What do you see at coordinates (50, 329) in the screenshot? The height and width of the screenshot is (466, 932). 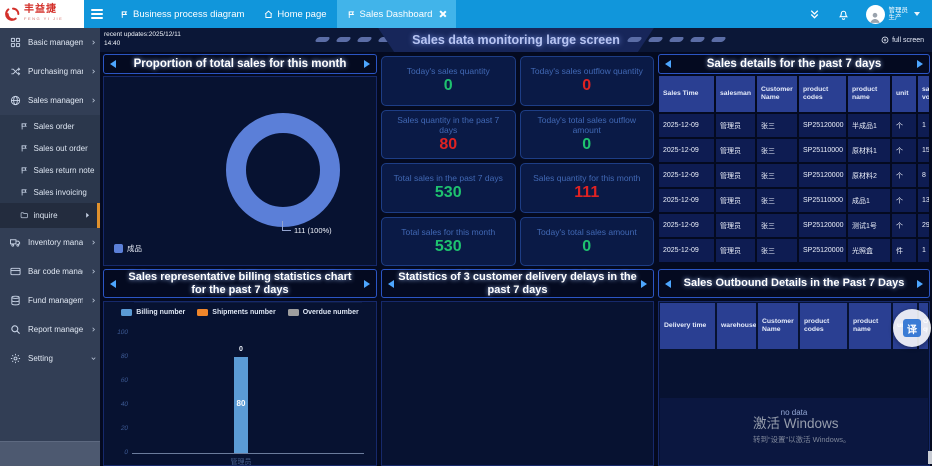 I see `sidebar-item-report-management: Report management` at bounding box center [50, 329].